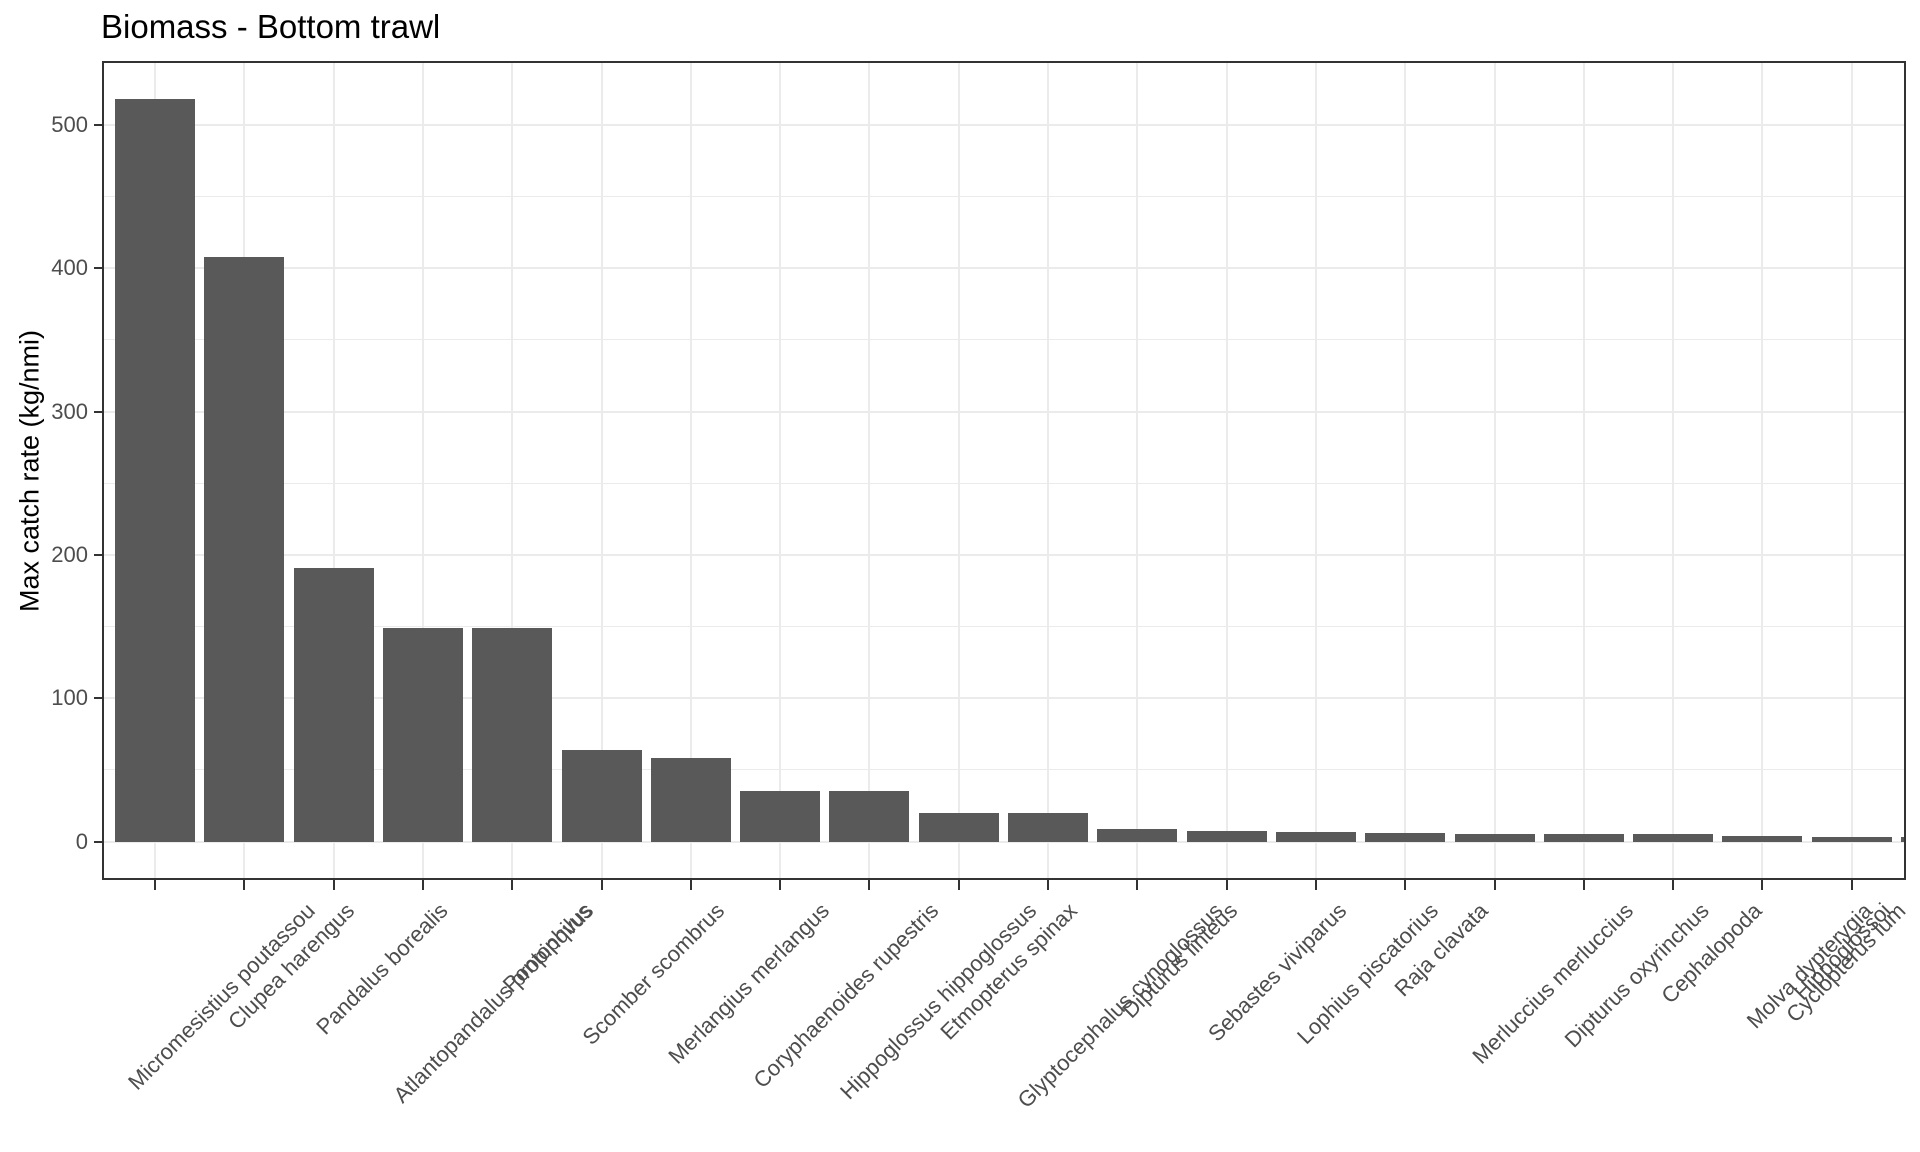 This screenshot has width=1920, height=1152. I want to click on y-tick-label: 0, so click(81, 841).